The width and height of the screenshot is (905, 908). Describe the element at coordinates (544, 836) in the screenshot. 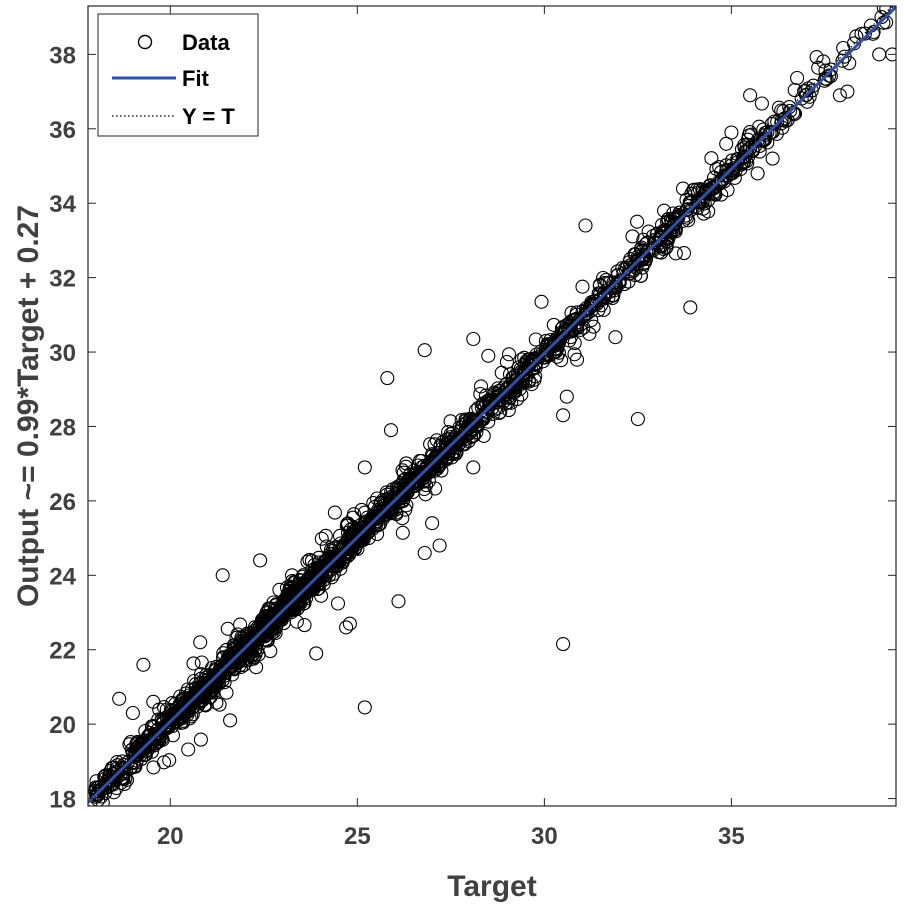

I see `x-tick-label: 30` at that location.